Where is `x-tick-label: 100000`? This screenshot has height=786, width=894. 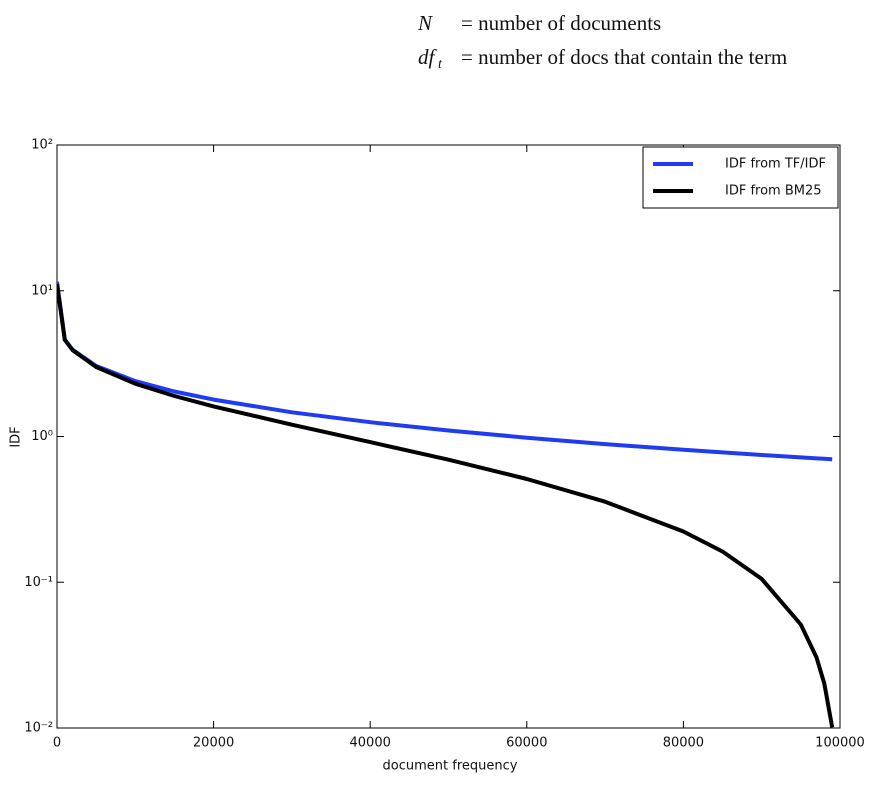 x-tick-label: 100000 is located at coordinates (840, 743).